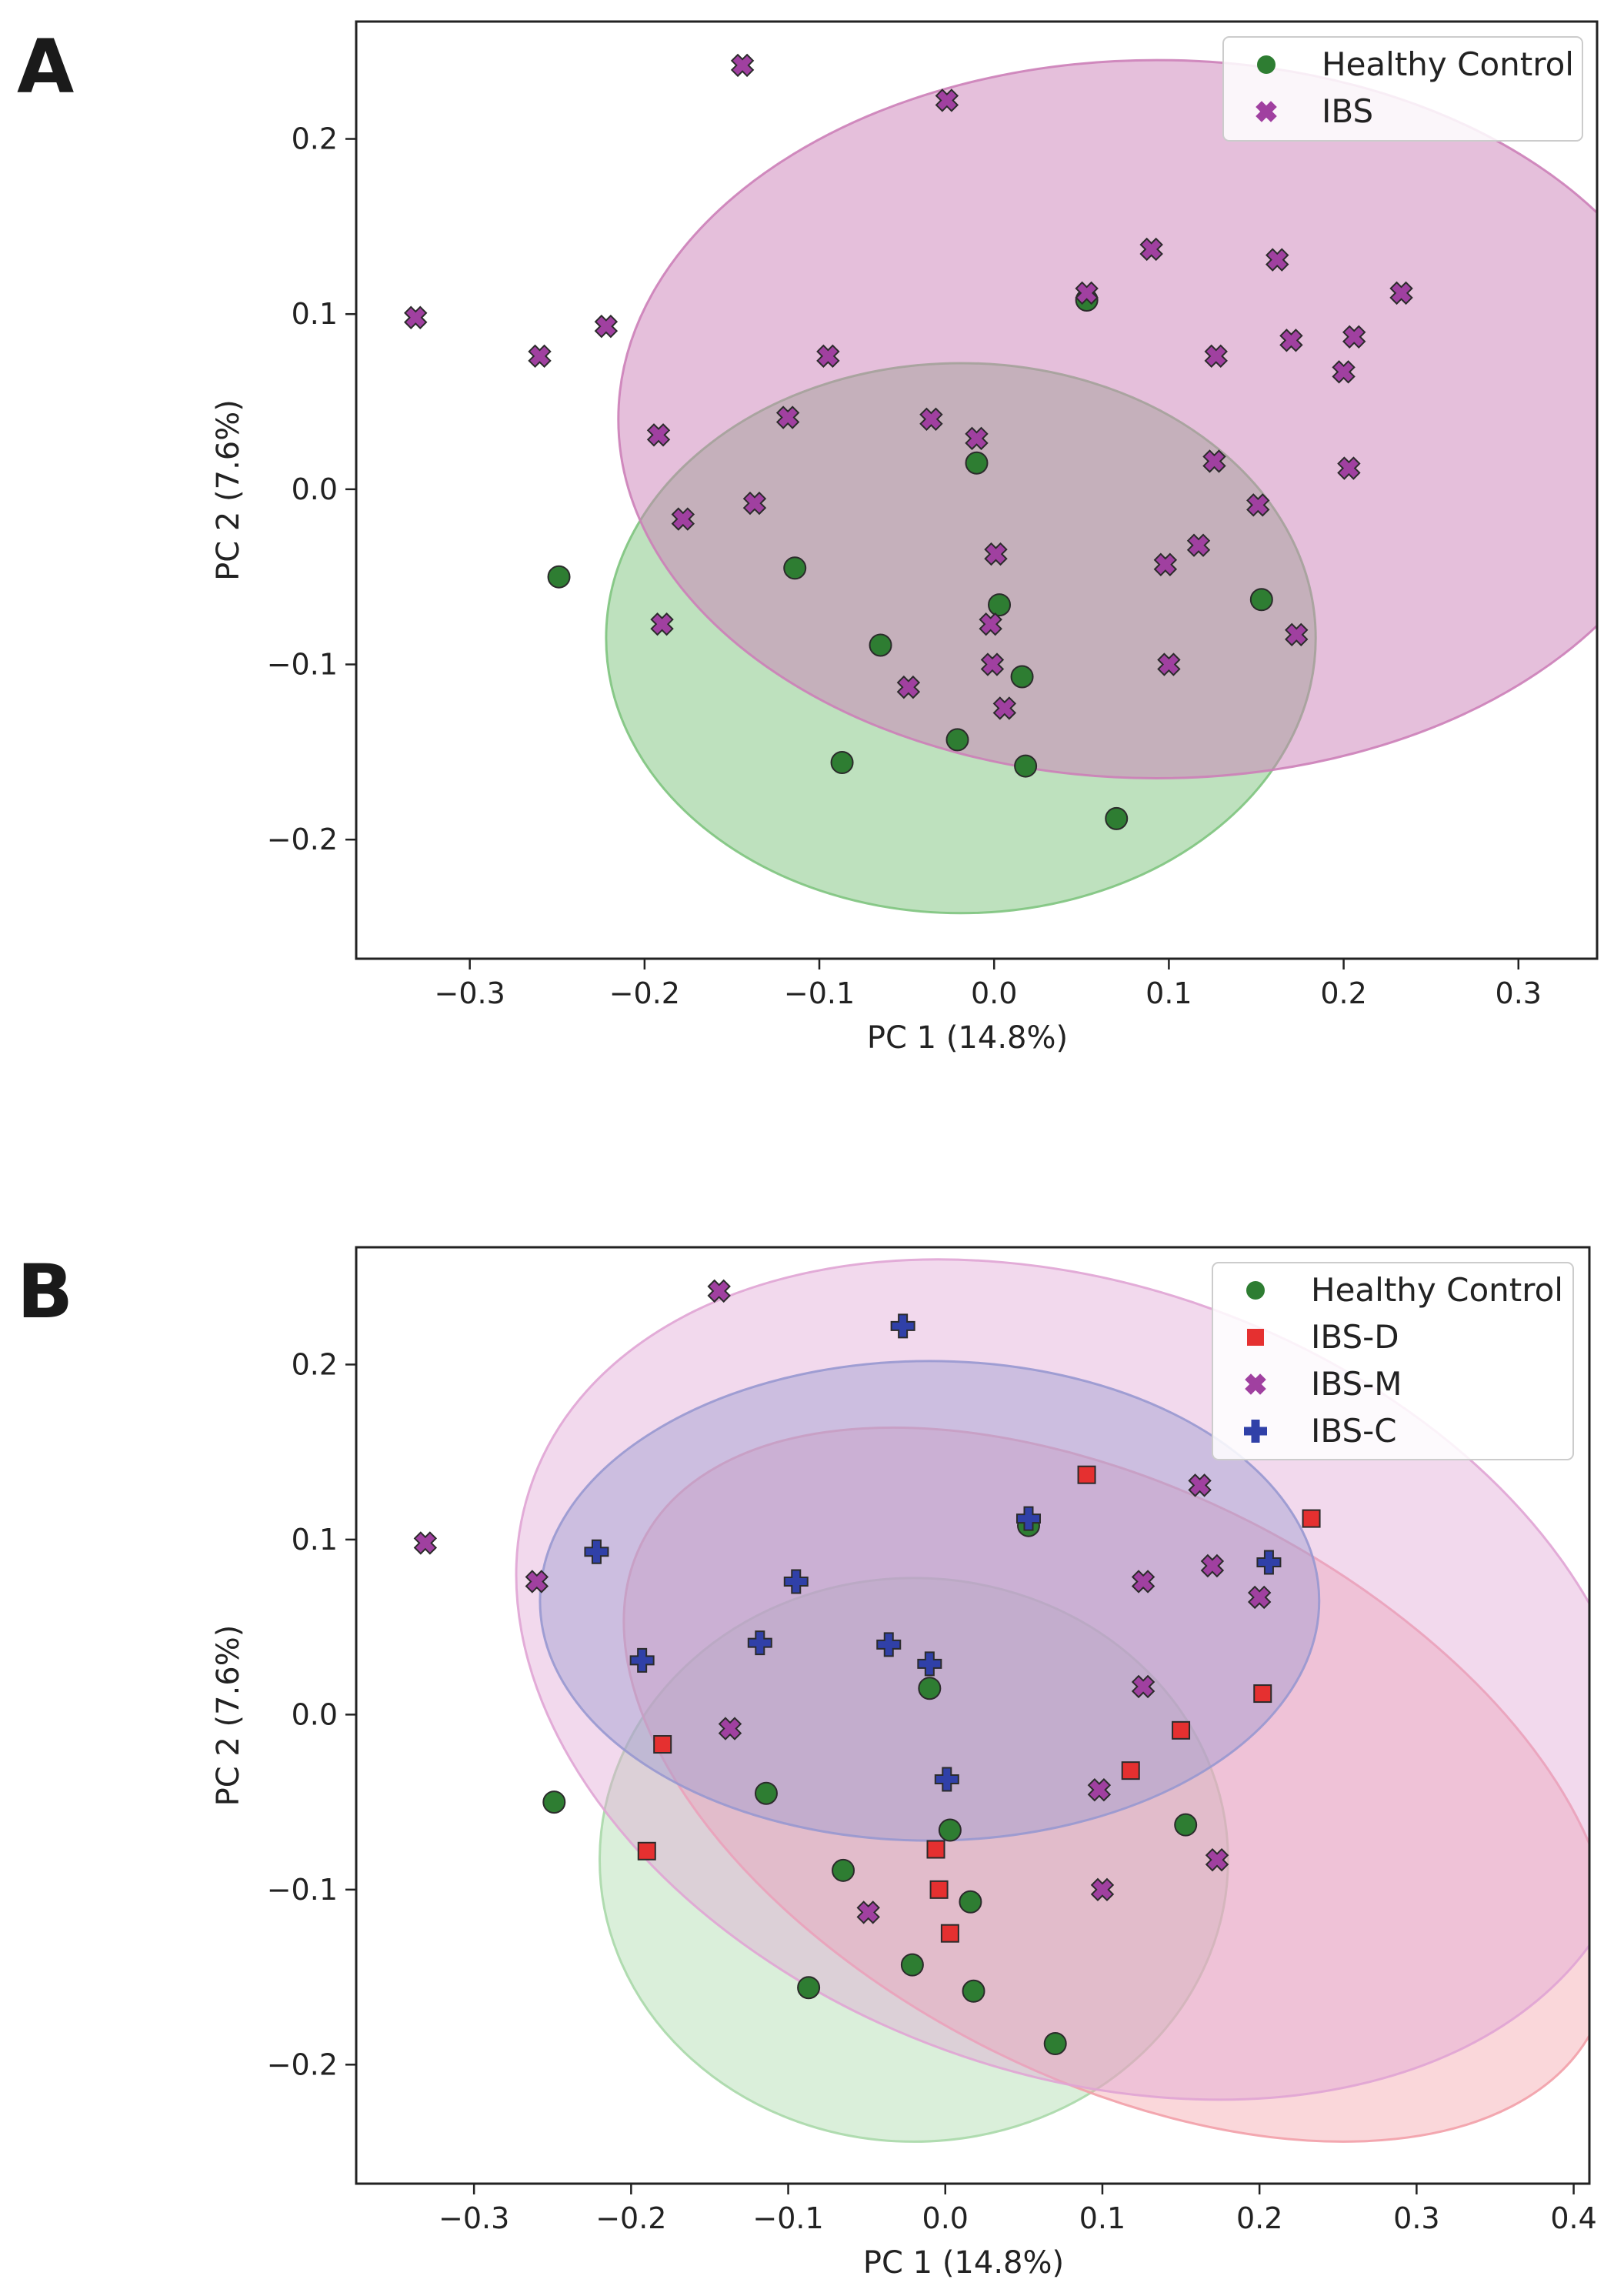 The width and height of the screenshot is (1614, 2296). Describe the element at coordinates (1255, 1384) in the screenshot. I see `legend-marker-ibs-m` at that location.